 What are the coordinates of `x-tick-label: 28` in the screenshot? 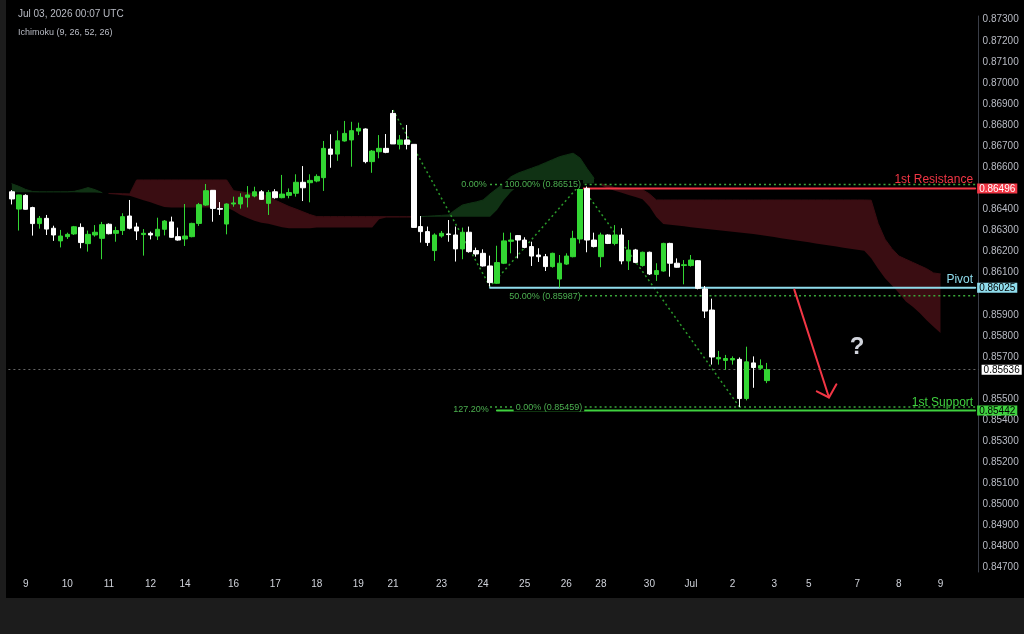 It's located at (601, 583).